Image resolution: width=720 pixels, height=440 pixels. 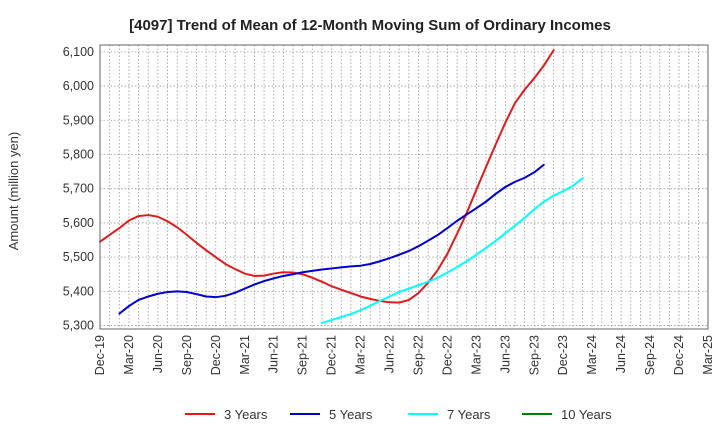 What do you see at coordinates (78, 326) in the screenshot?
I see `y-tick-label: 5,300` at bounding box center [78, 326].